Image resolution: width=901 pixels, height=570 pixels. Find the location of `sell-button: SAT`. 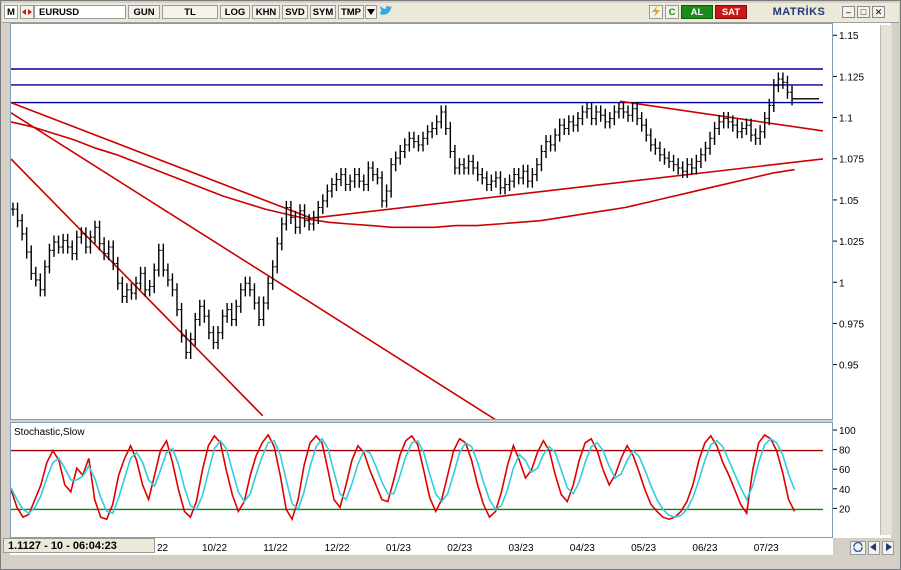

sell-button: SAT is located at coordinates (731, 12).